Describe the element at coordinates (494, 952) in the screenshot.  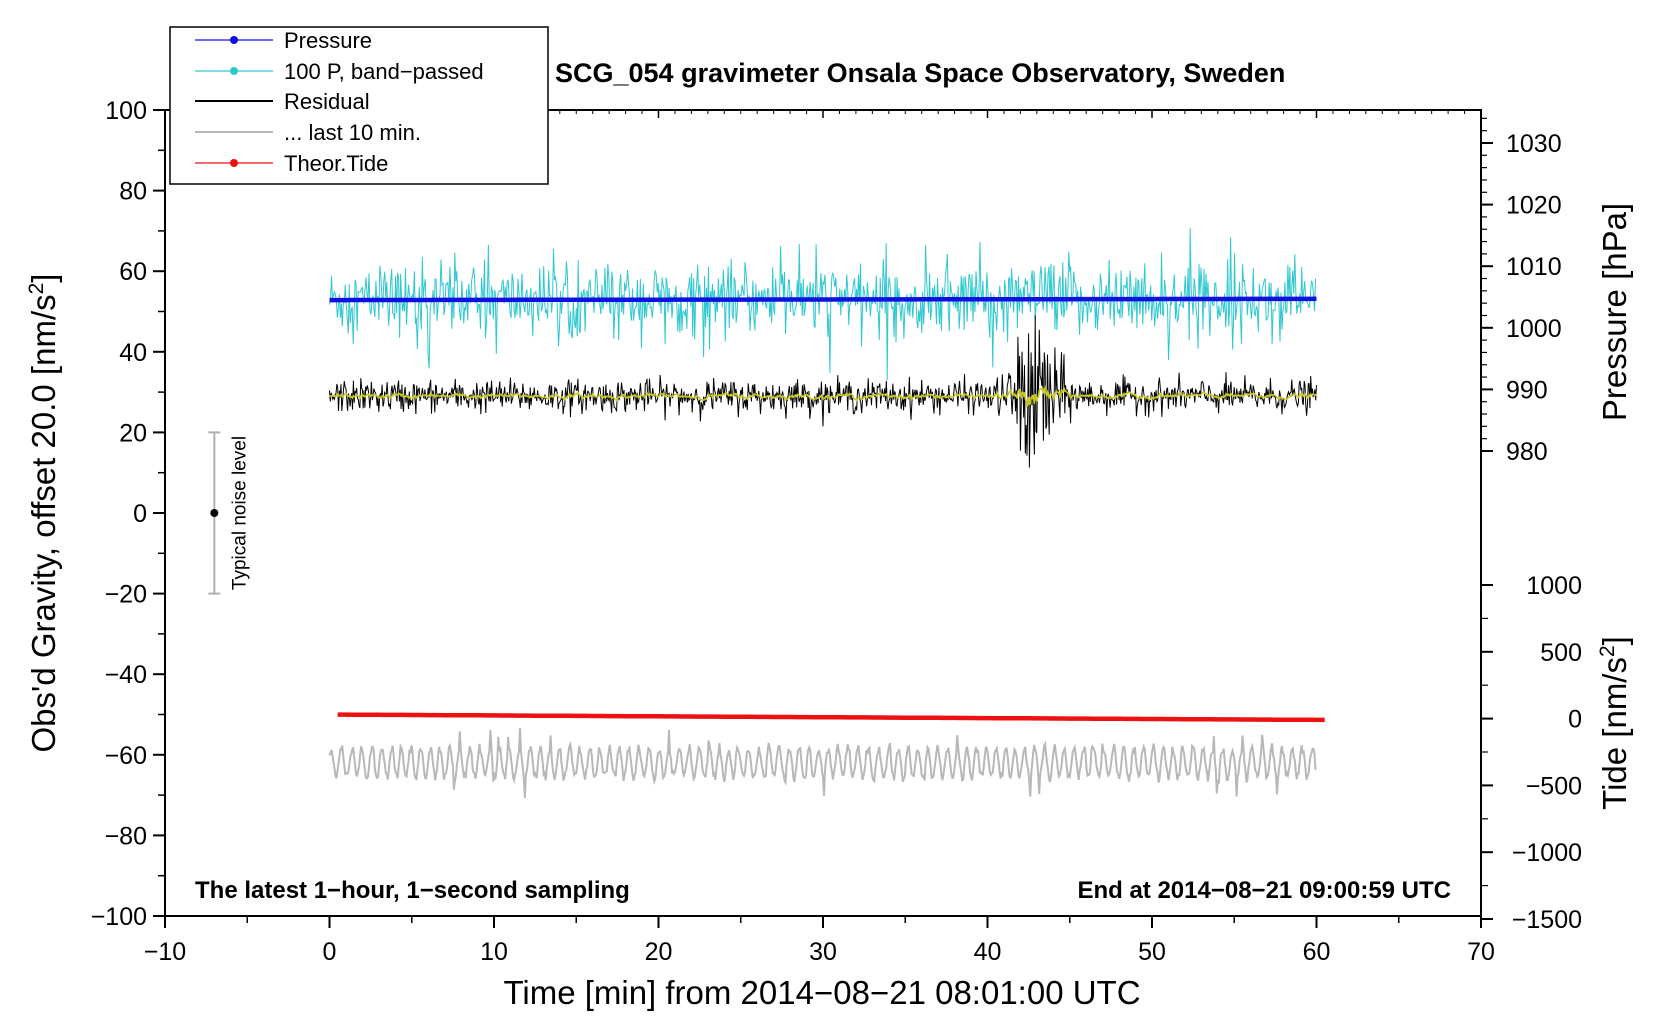
I see `x-tick-label: 10` at that location.